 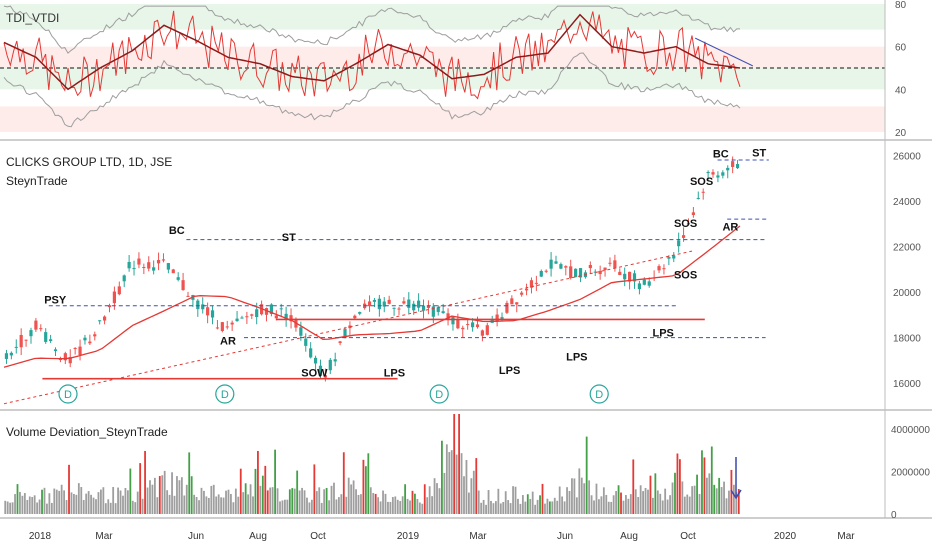 What do you see at coordinates (907, 202) in the screenshot?
I see `price-tick-label: 24000` at bounding box center [907, 202].